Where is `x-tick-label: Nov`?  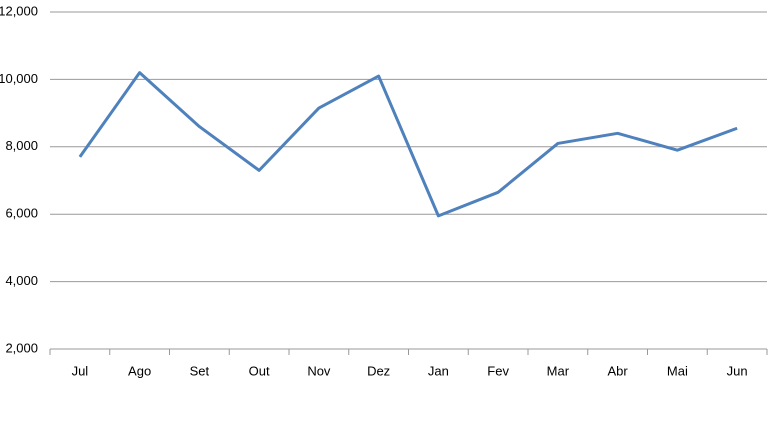
x-tick-label: Nov is located at coordinates (319, 370).